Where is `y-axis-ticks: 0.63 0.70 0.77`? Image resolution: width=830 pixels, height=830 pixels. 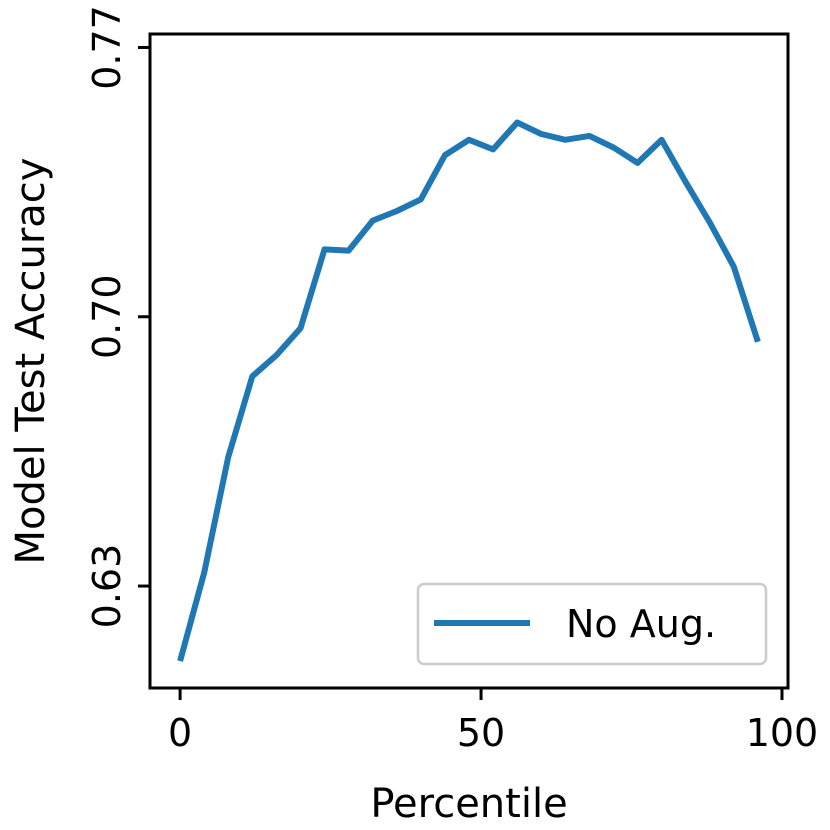
y-axis-ticks: 0.63 0.70 0.77 is located at coordinates (117, 316).